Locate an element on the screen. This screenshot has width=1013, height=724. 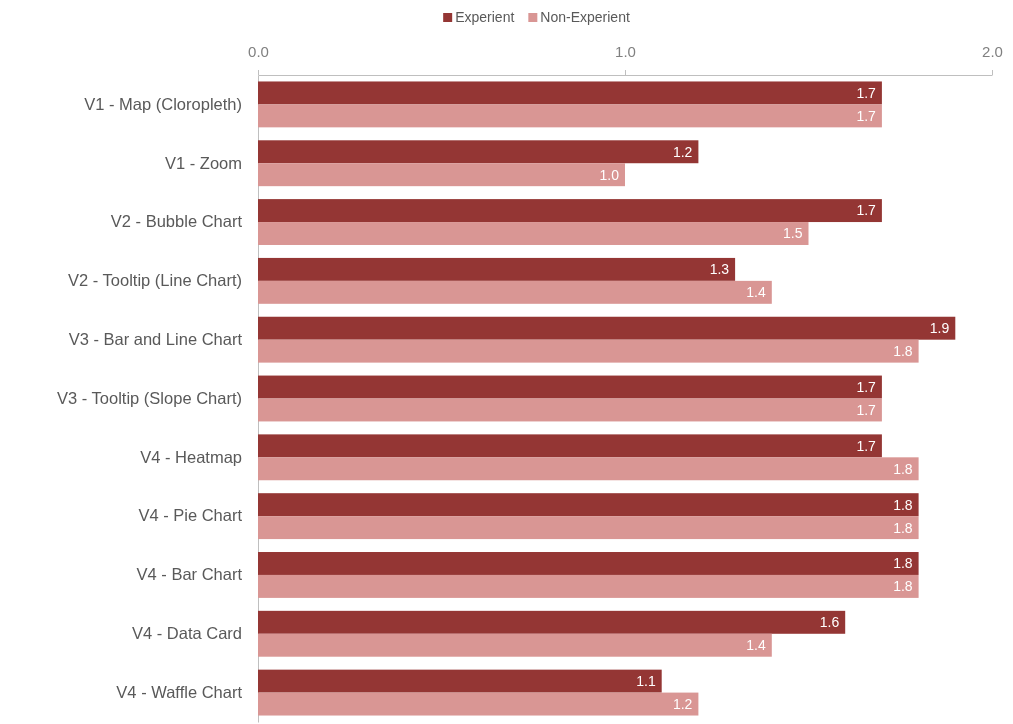
y-tick-label: V4 - Pie Chart is located at coordinates (190, 515).